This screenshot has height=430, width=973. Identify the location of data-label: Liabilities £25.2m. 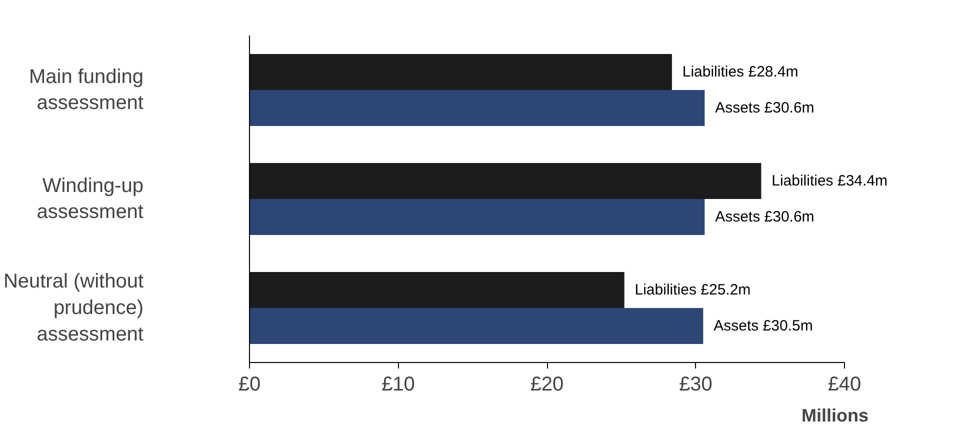
(692, 290).